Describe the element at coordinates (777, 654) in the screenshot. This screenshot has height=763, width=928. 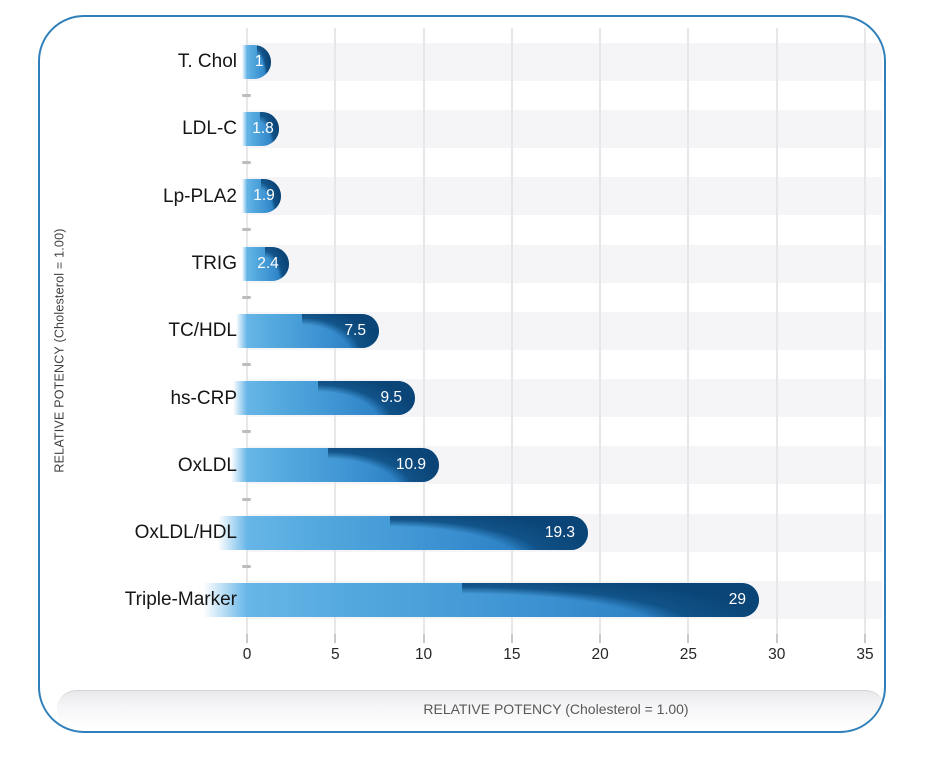
I see `x-tick-label: 30` at that location.